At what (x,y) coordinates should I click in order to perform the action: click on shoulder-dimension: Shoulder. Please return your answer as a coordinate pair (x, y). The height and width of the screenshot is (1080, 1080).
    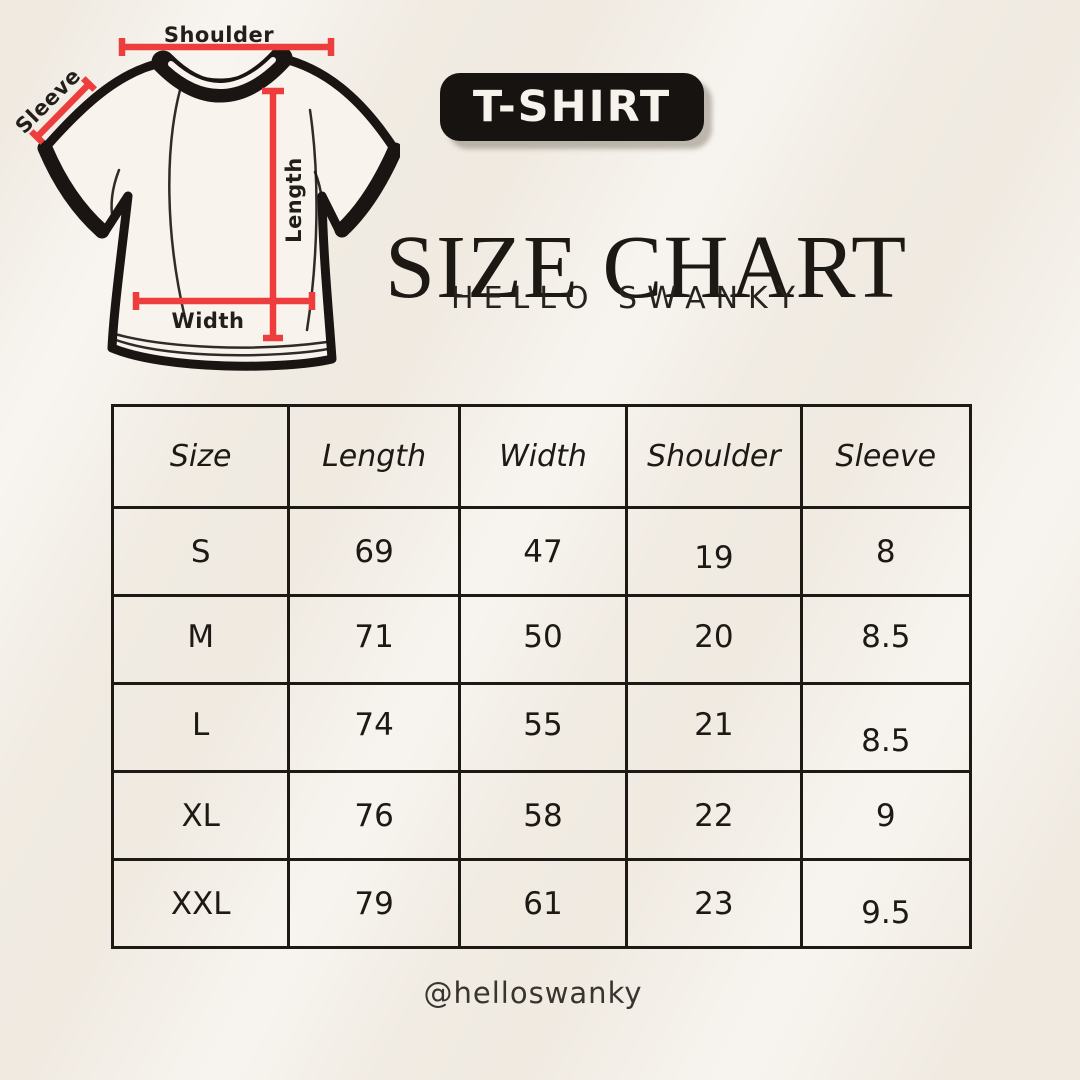
    Looking at the image, I should click on (226, 39).